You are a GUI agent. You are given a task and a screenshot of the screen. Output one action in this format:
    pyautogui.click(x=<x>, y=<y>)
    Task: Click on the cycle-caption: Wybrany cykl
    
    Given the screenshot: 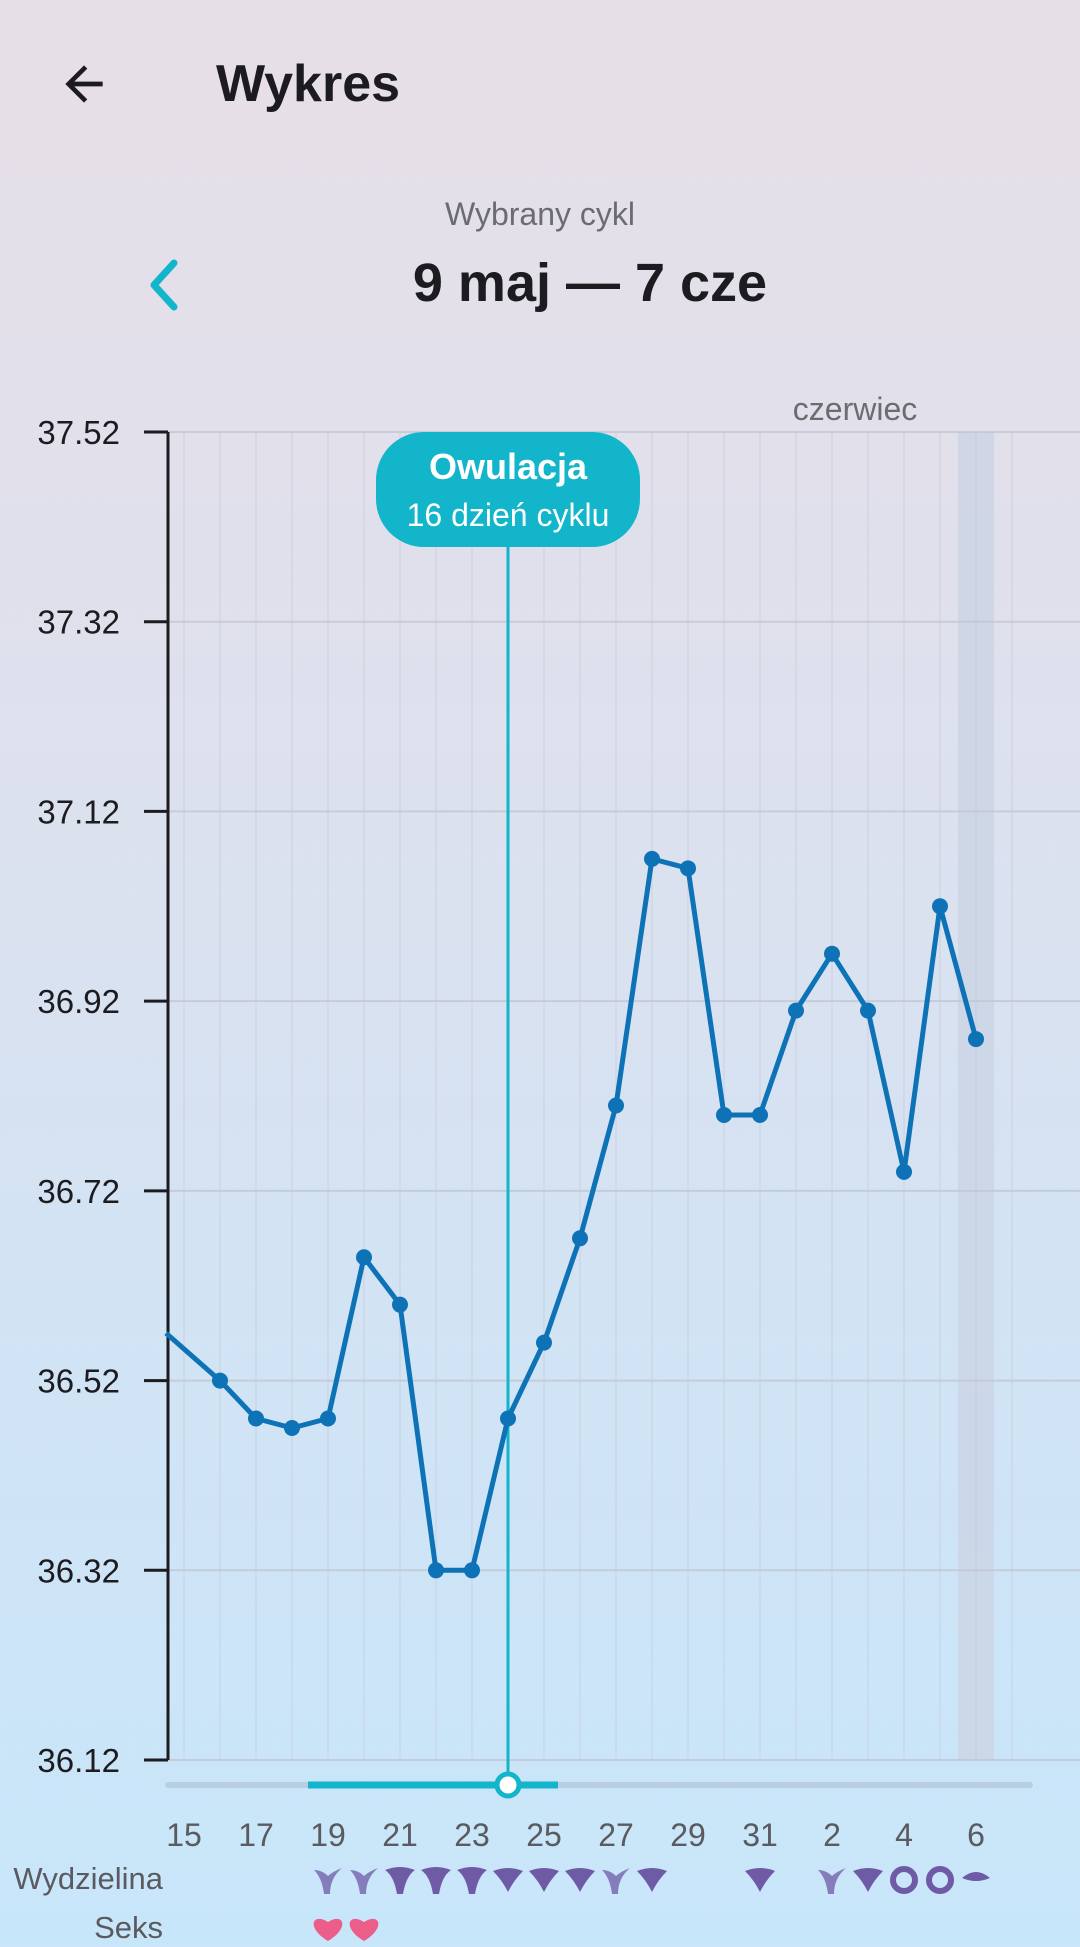 What is the action you would take?
    pyautogui.click(x=540, y=214)
    